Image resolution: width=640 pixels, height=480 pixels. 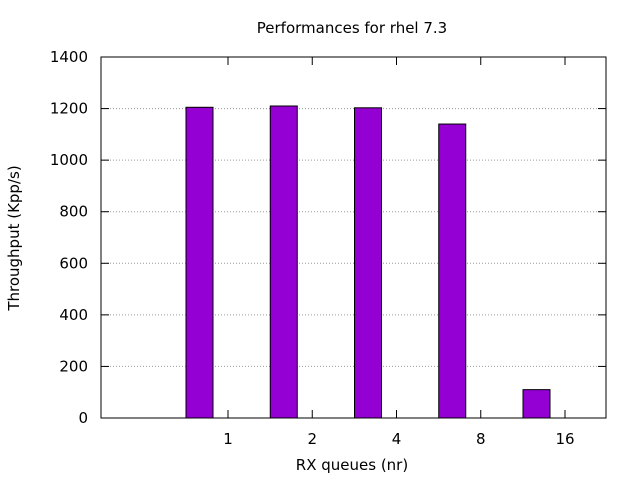 I want to click on x-tick-label: 2, so click(x=312, y=439).